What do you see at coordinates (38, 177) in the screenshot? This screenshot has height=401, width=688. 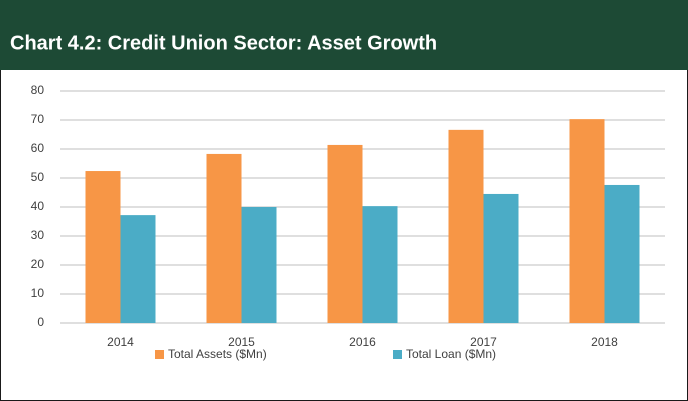 I see `y-tick-label: 50` at bounding box center [38, 177].